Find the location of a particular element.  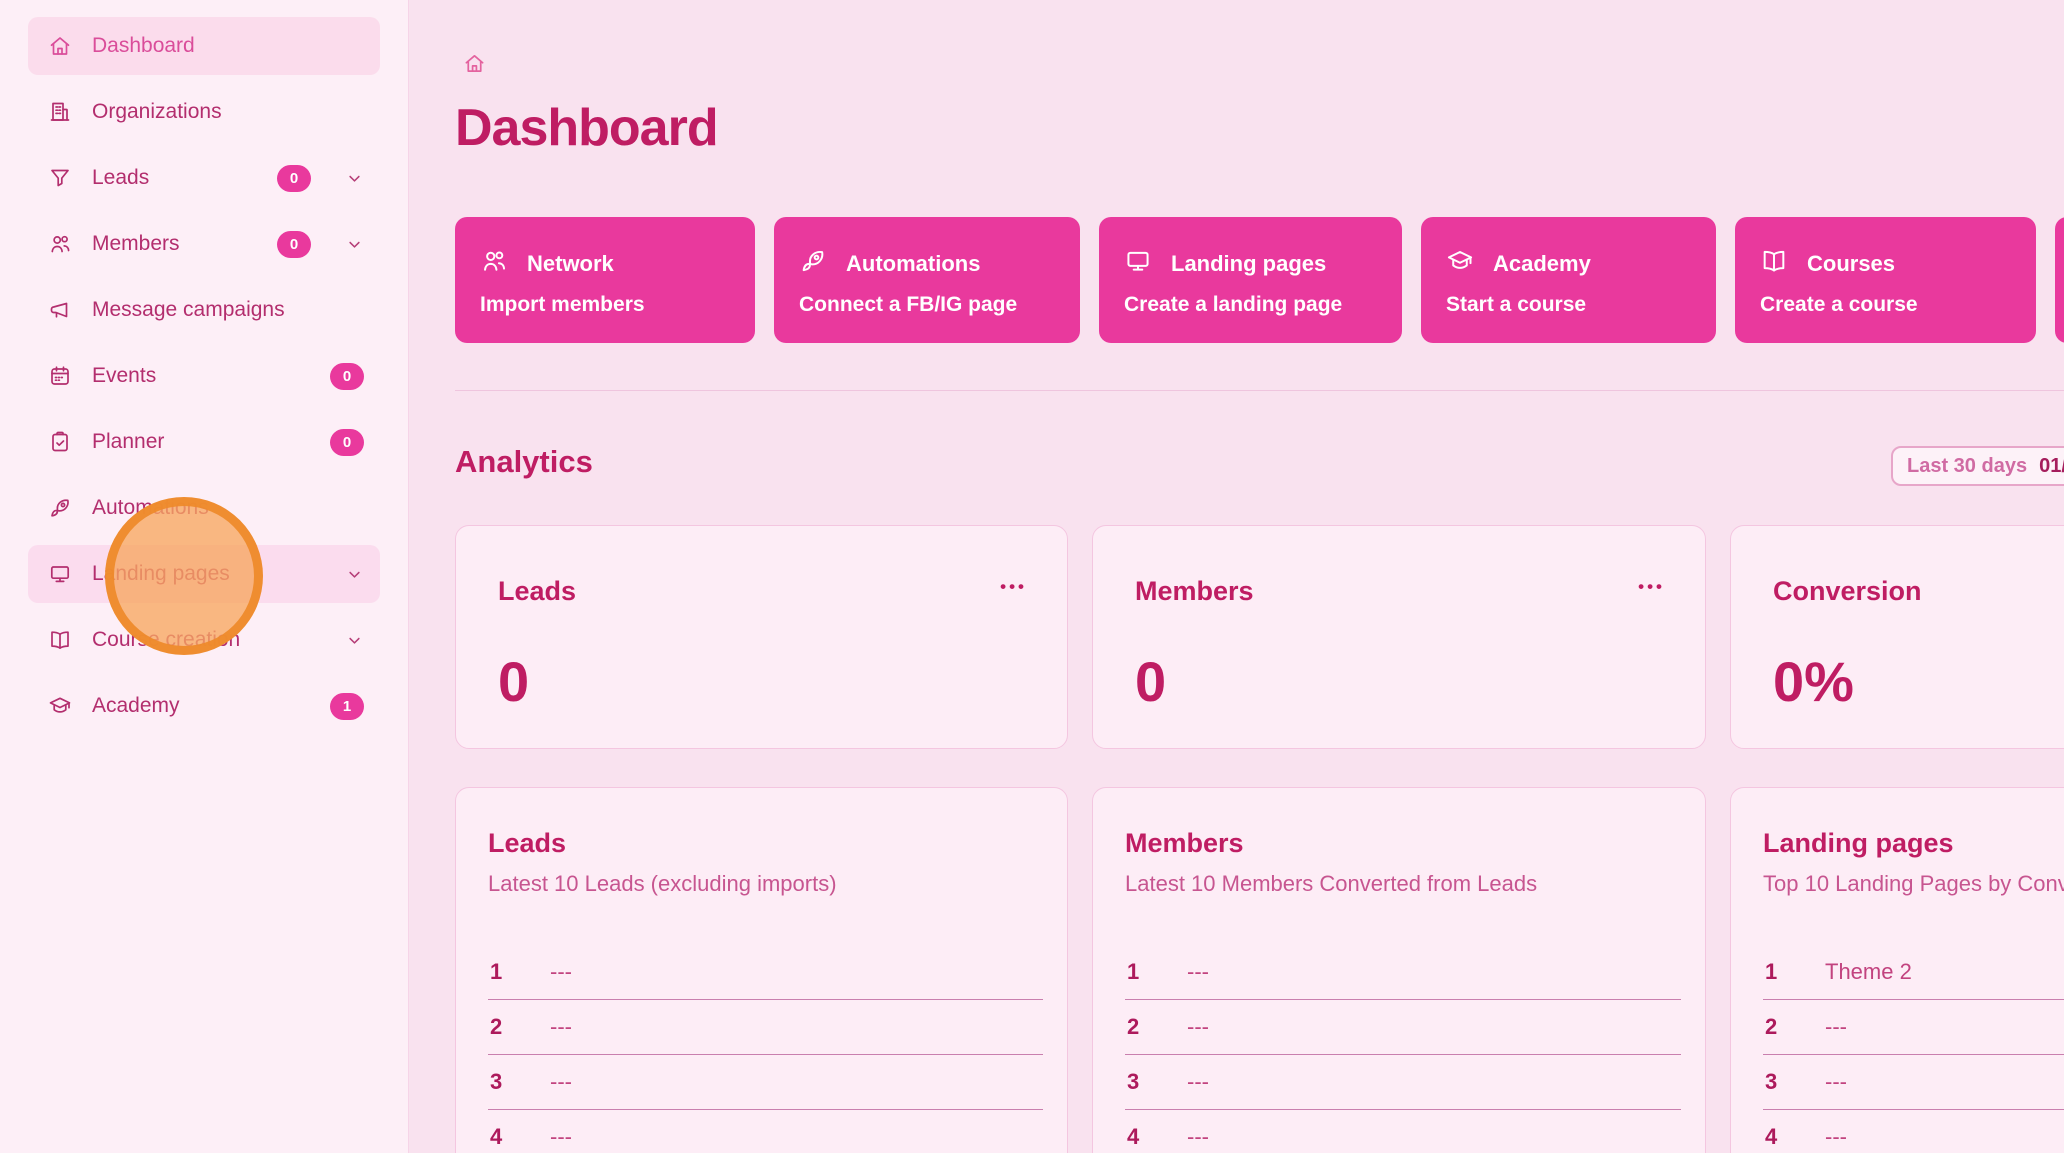

quick-action-automations: Automations Connect a FB/IG page is located at coordinates (927, 280).